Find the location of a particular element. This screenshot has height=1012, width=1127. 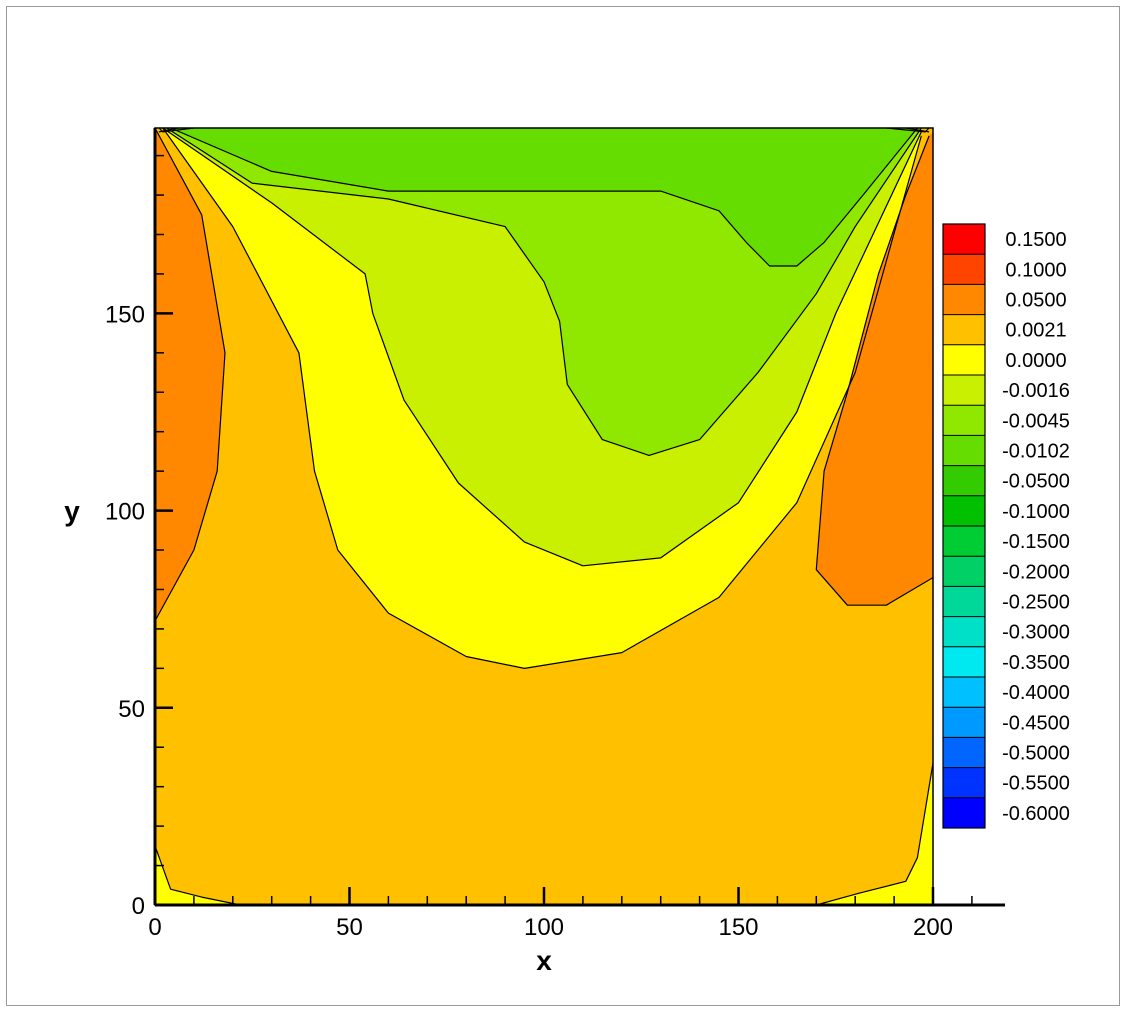

x-tick-label-2: 100 is located at coordinates (544, 927).